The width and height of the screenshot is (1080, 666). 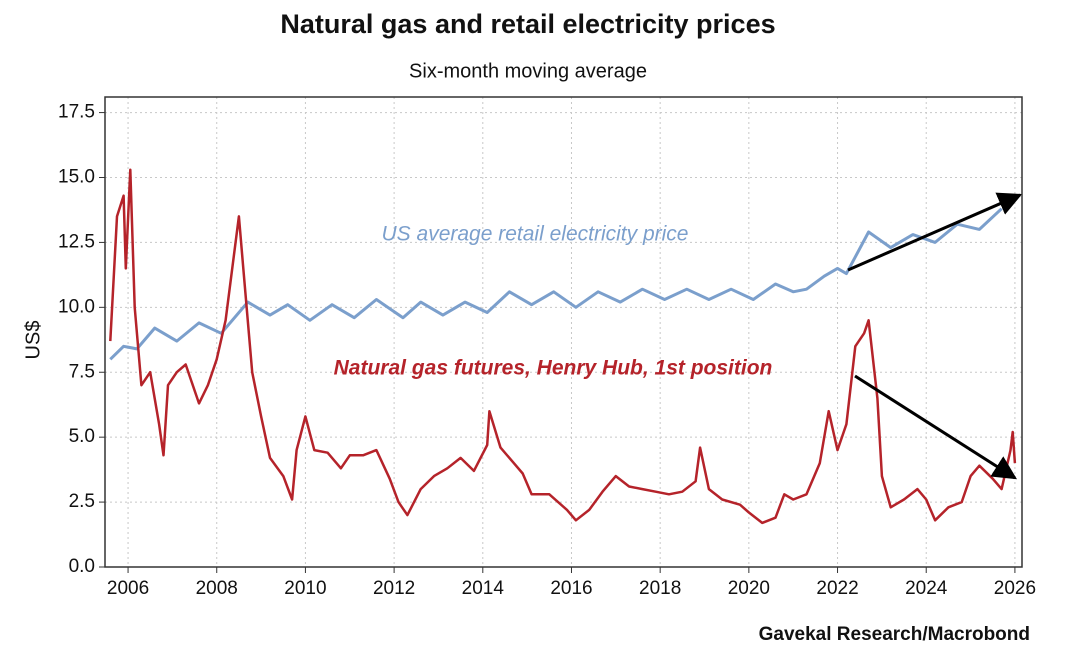 I want to click on x-tick-label: 2014, so click(x=483, y=588).